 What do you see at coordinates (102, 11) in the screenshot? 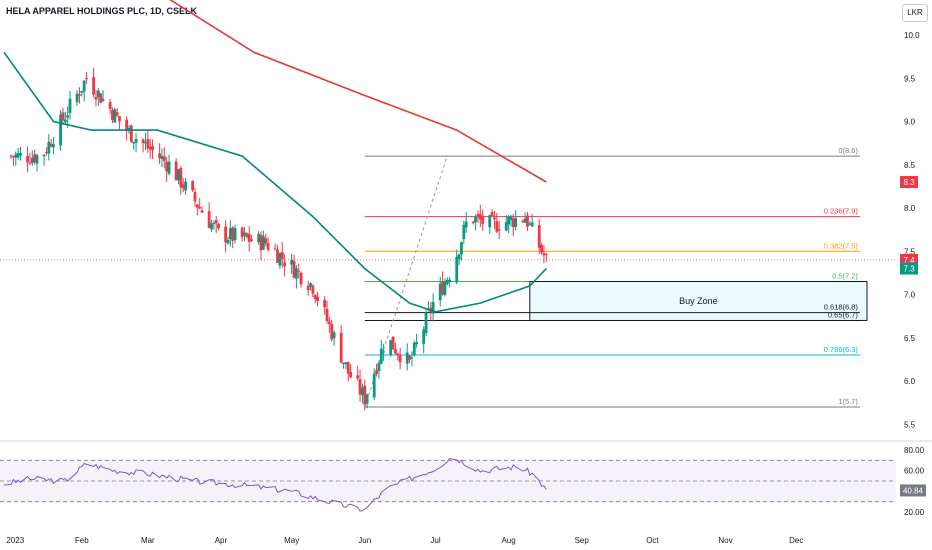
I see `chart-title: HELA APPAREL HOLDINGS PLC, 1D, CSELK` at bounding box center [102, 11].